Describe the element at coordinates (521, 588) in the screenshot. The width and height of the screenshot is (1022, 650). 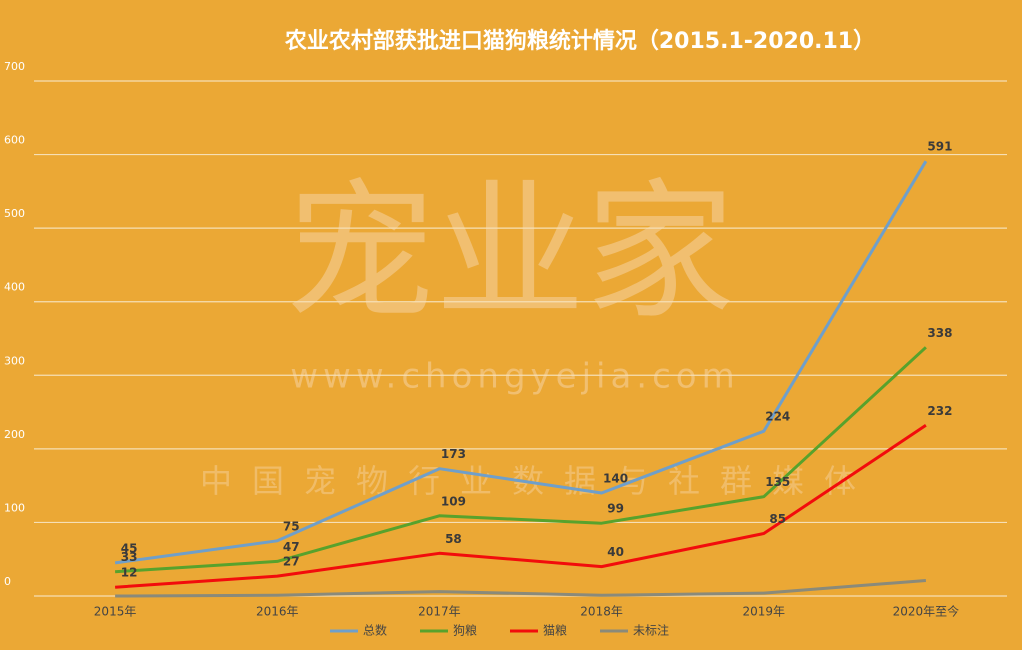
I see `series-line` at that location.